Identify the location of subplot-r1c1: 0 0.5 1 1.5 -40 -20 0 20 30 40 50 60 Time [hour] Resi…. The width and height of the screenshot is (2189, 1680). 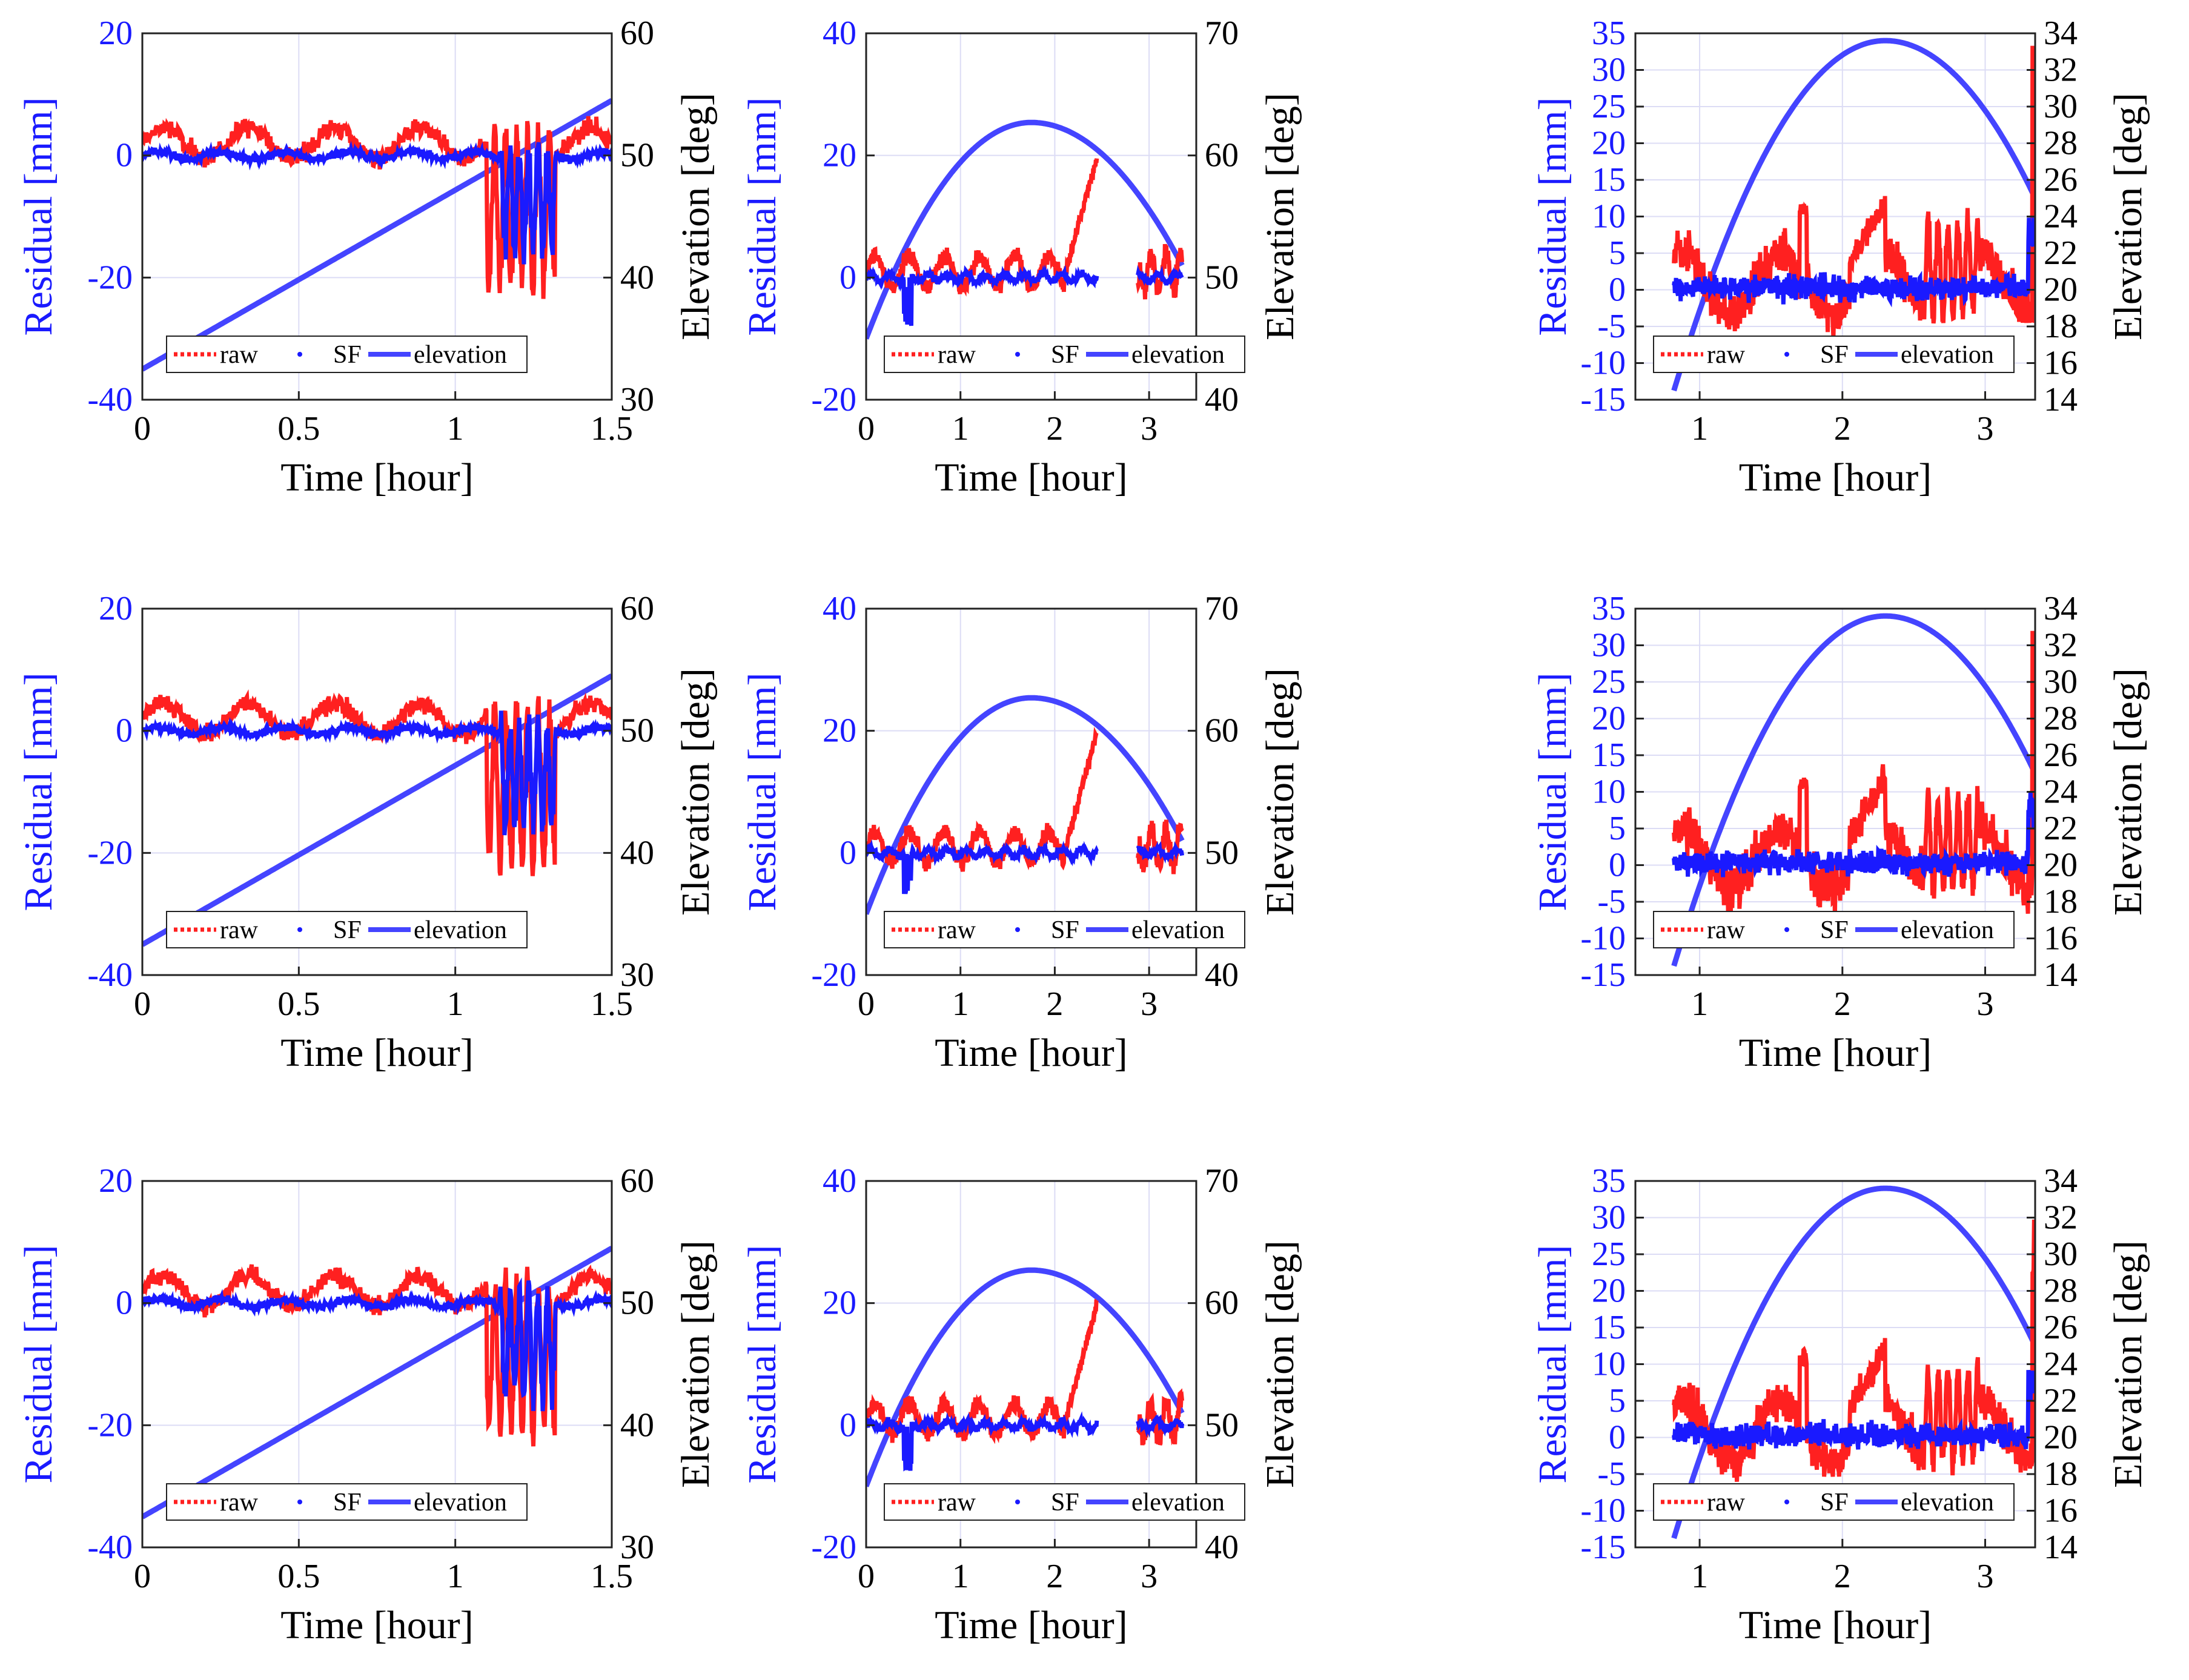
(367, 257).